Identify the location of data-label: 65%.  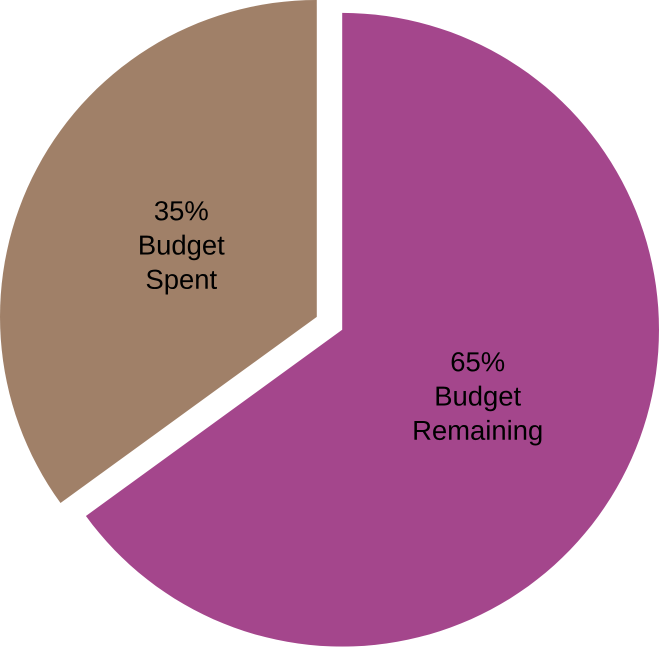
(478, 362).